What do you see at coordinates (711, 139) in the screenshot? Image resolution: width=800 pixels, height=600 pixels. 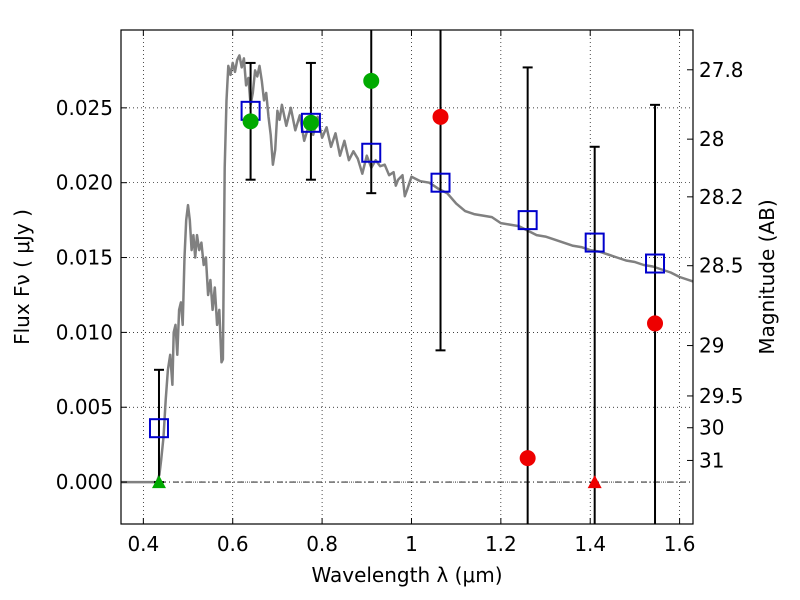 I see `right-tick-label: 28` at bounding box center [711, 139].